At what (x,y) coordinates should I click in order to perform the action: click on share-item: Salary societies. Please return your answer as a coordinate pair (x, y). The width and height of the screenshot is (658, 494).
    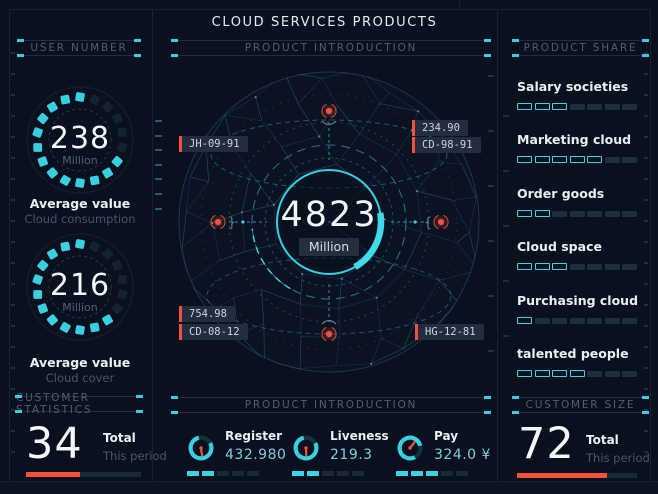
    Looking at the image, I should click on (583, 94).